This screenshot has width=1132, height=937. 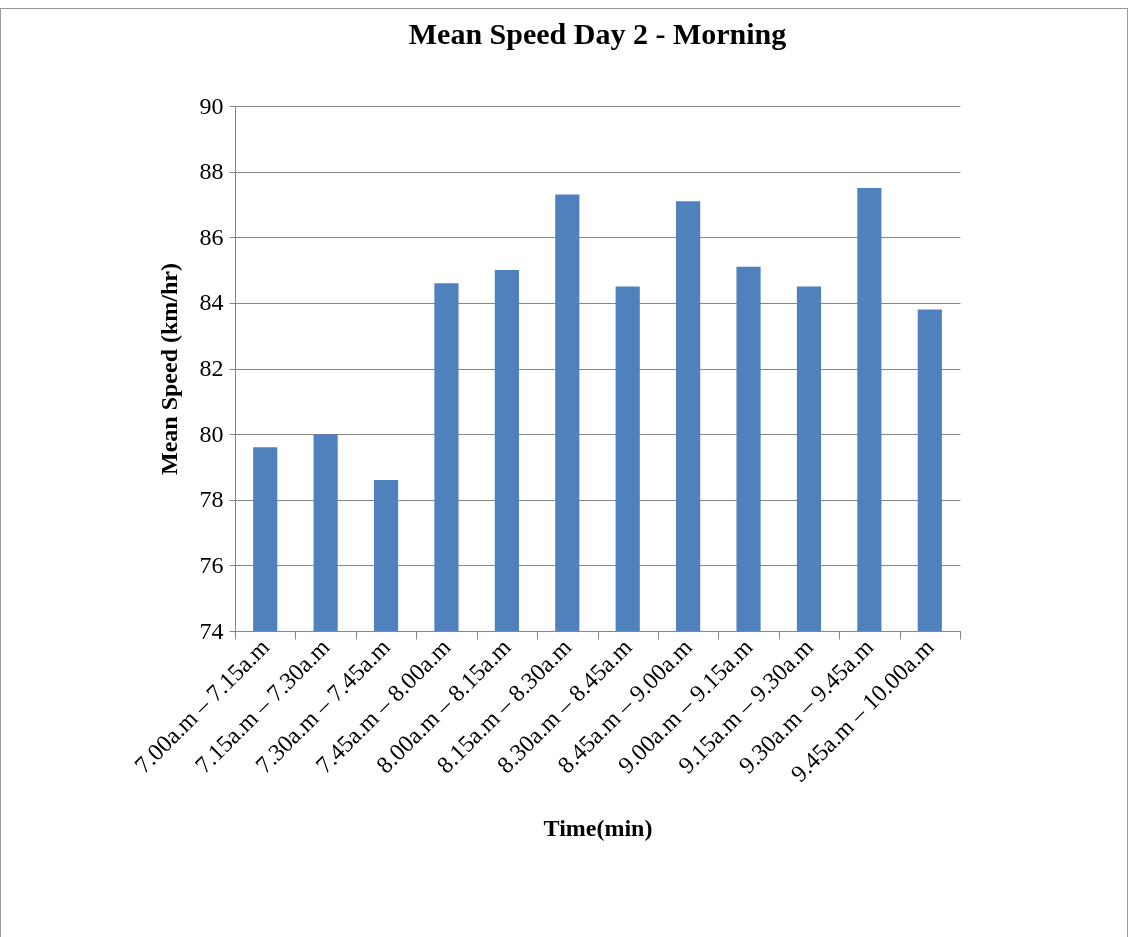 I want to click on chart-title: Mean Speed Day 2 - Morning, so click(x=597, y=33).